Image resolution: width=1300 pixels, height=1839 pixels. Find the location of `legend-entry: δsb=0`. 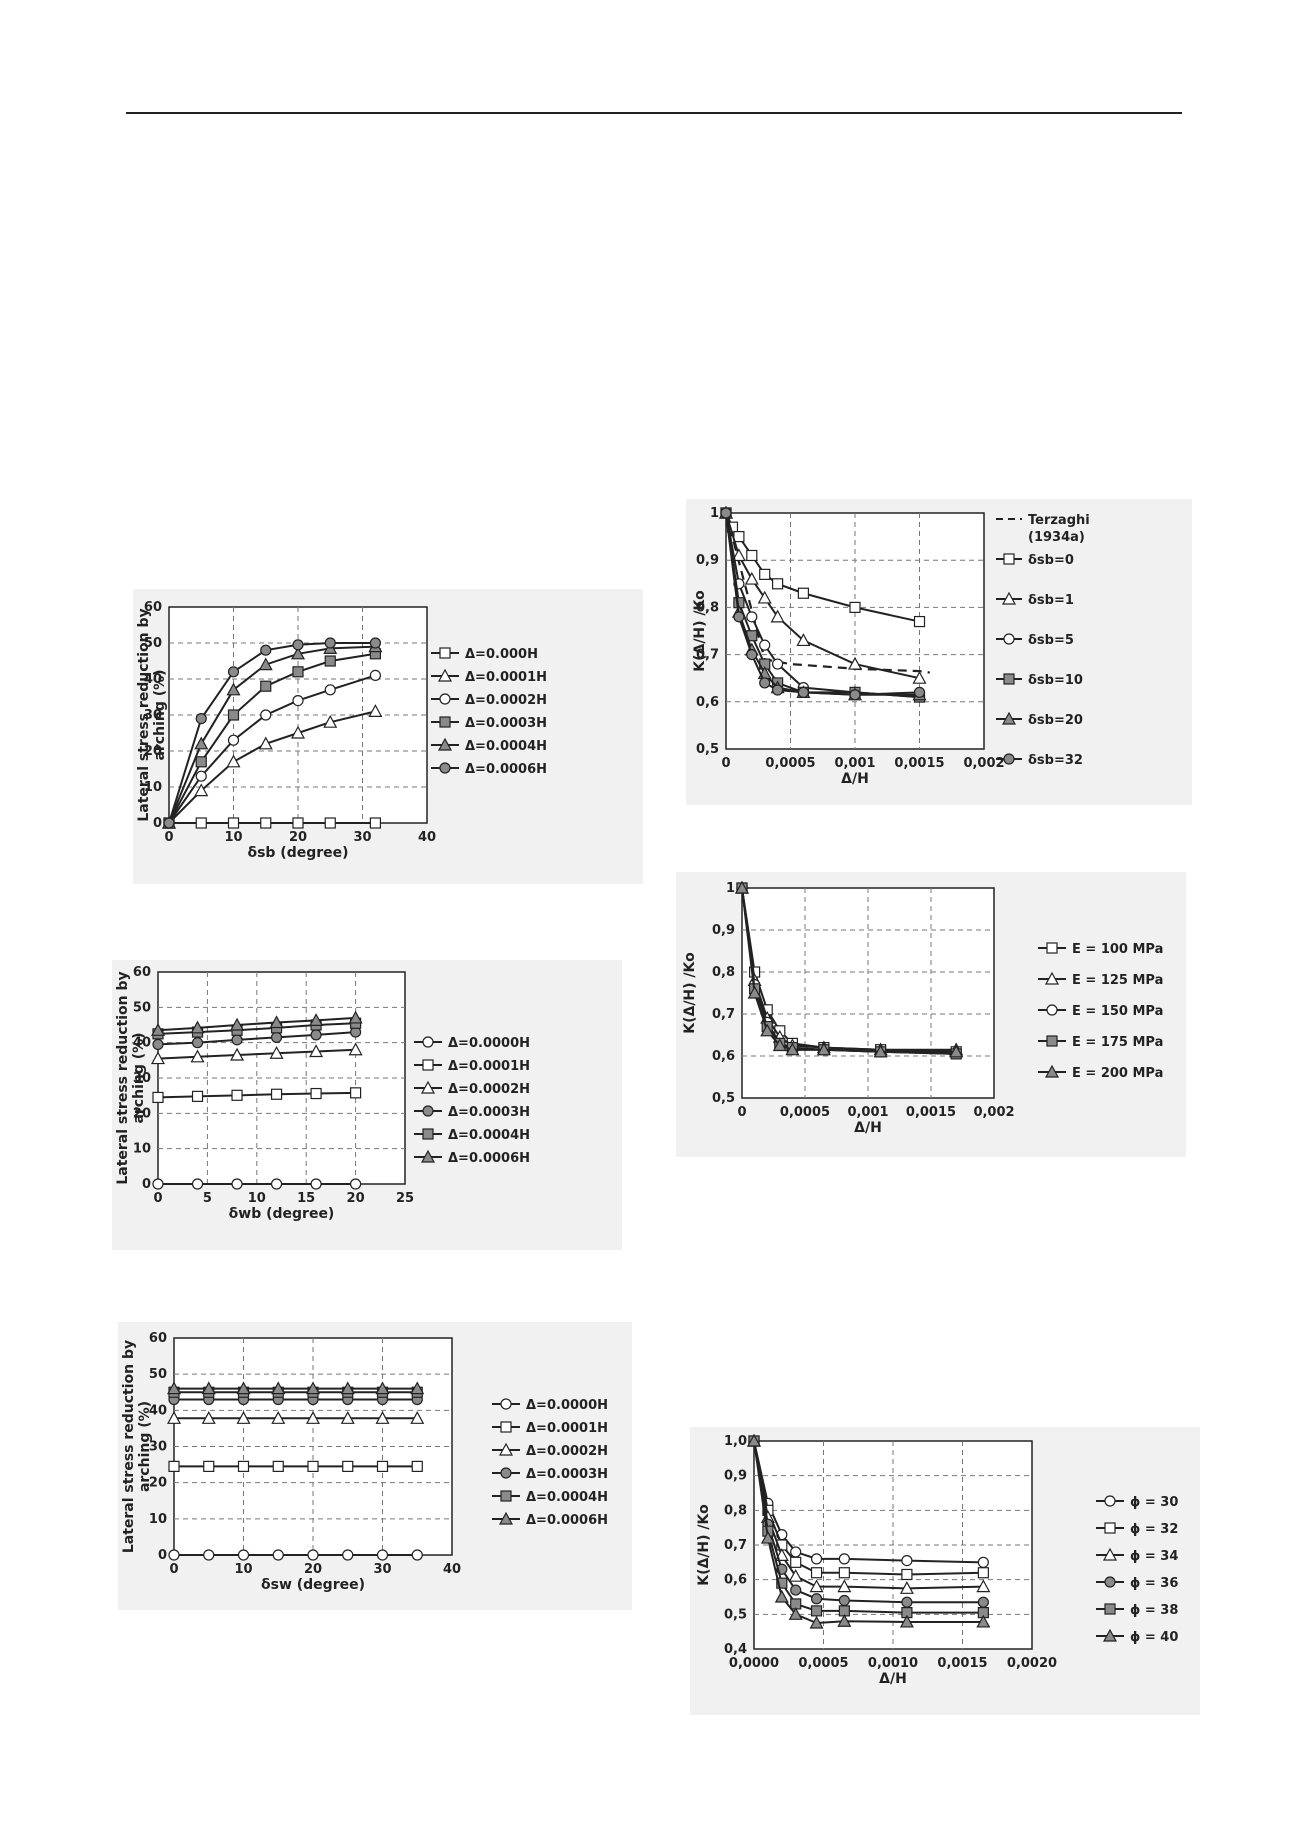

legend-entry: δsb=0 is located at coordinates (1035, 560).